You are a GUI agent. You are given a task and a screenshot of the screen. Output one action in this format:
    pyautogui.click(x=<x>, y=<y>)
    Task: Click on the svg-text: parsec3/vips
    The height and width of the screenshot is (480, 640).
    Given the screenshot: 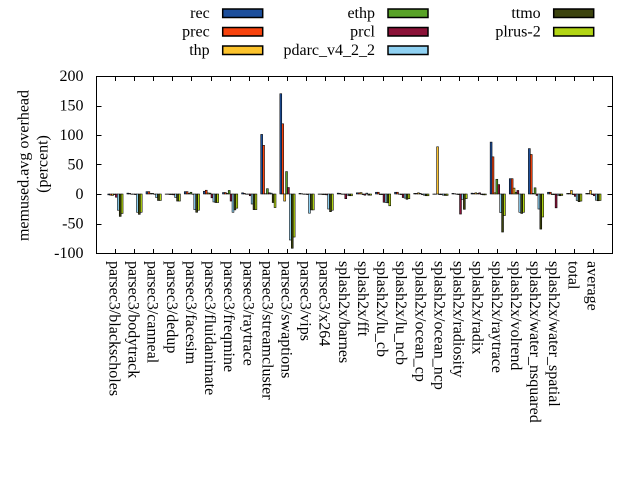 What is the action you would take?
    pyautogui.click(x=305, y=301)
    